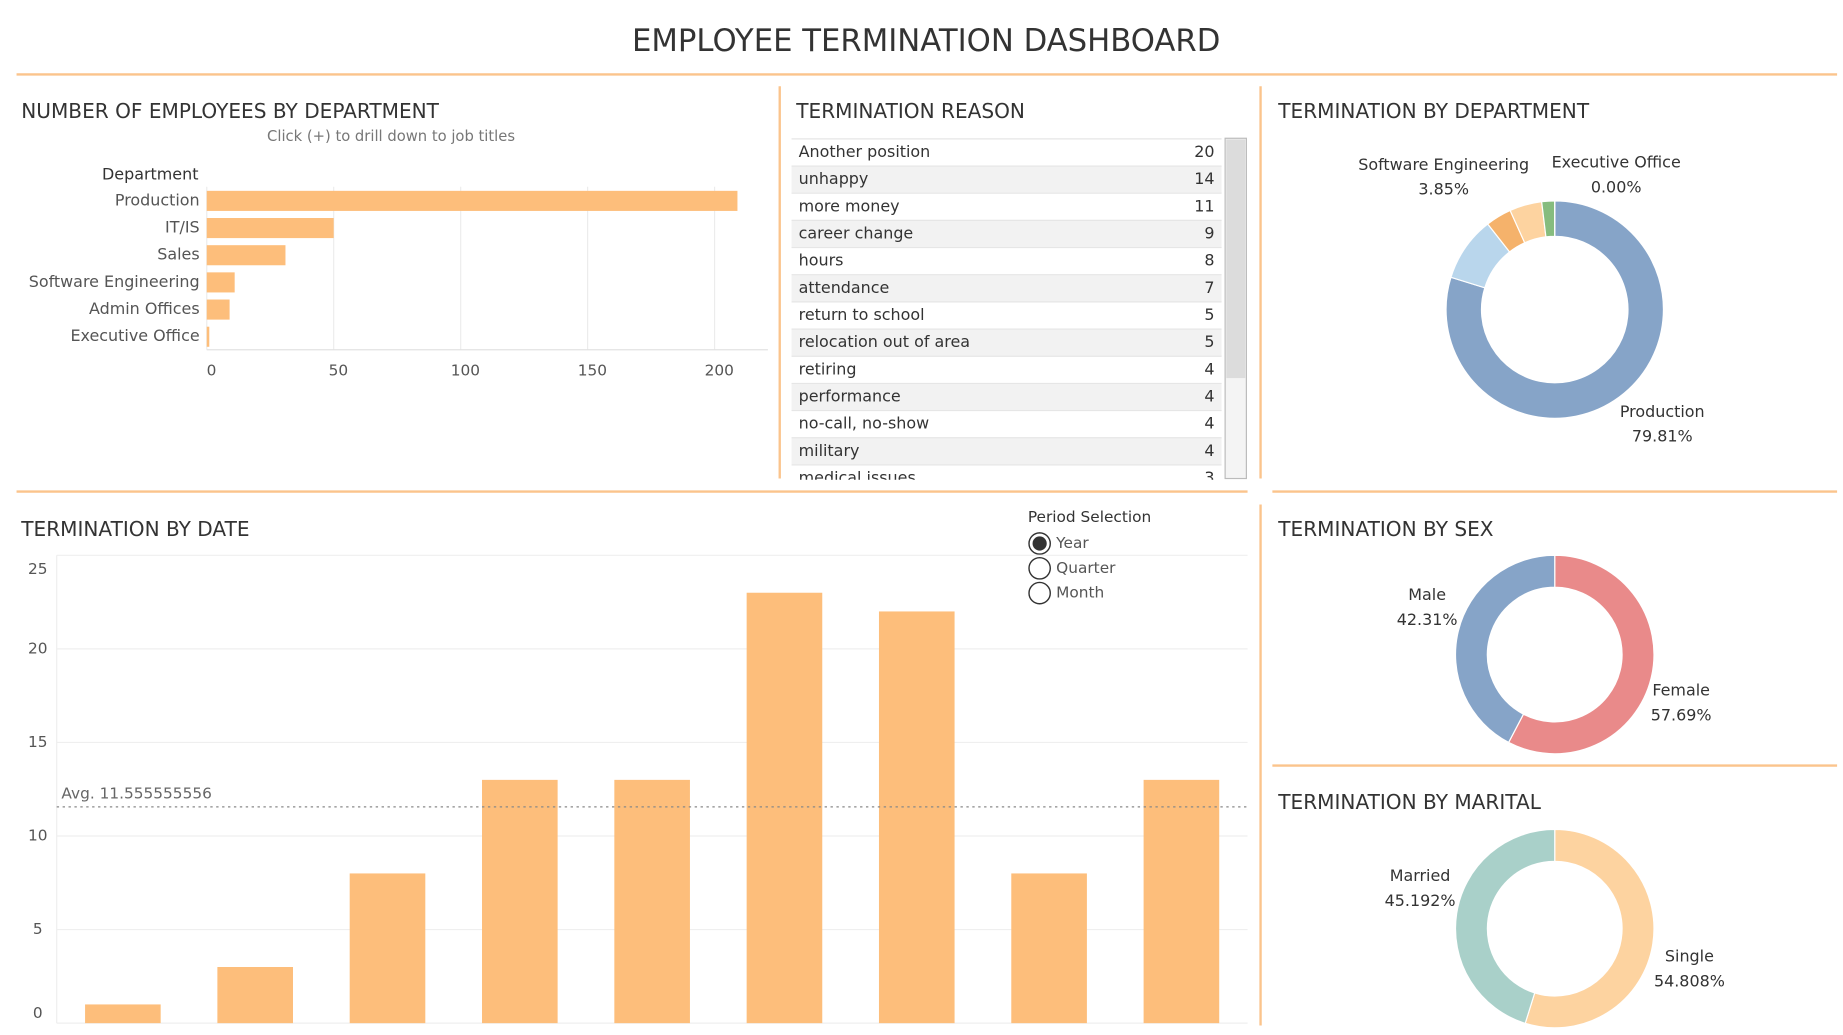 The image size is (1843, 1035). Describe the element at coordinates (38, 569) in the screenshot. I see `y-tick-label: 25` at that location.